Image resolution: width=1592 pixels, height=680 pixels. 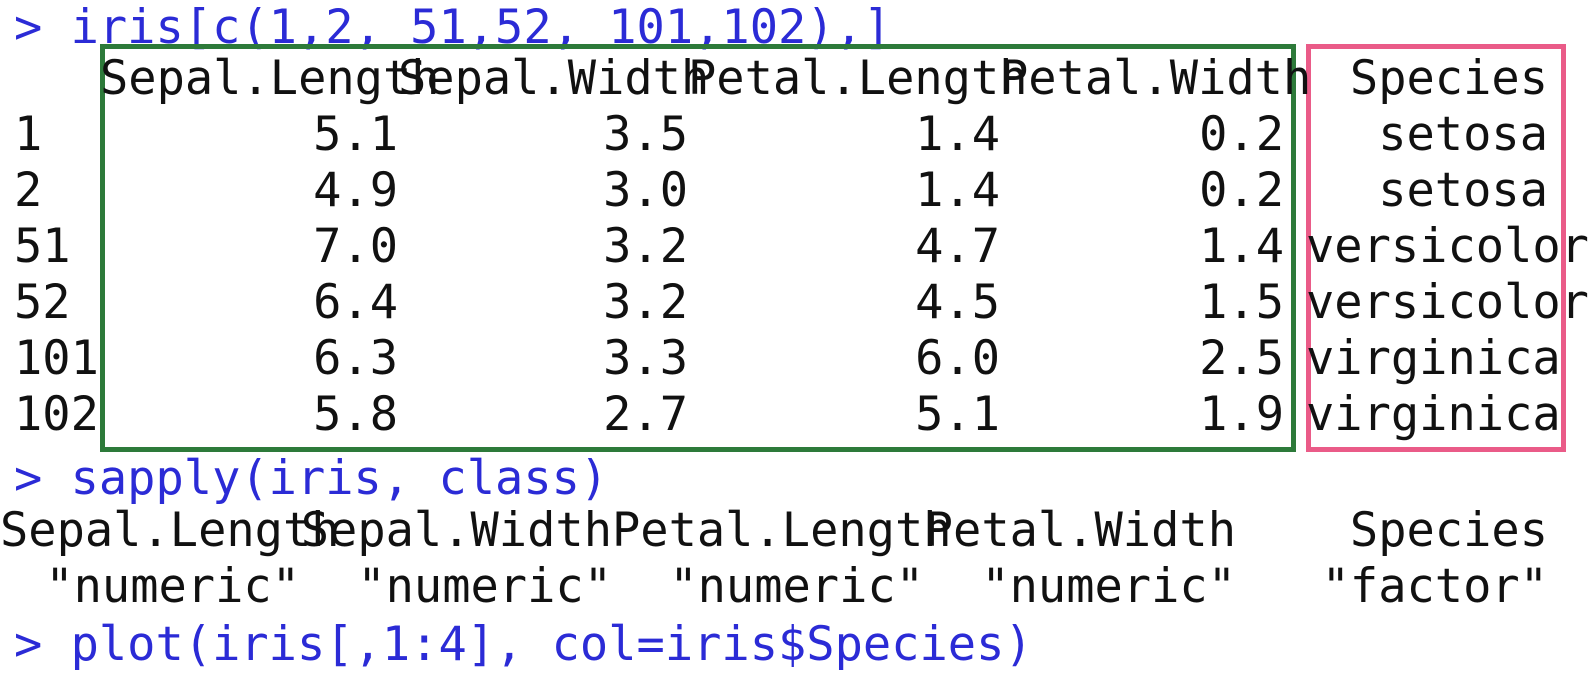 What do you see at coordinates (355, 302) in the screenshot?
I see `cell-sepal-length: 6.4` at bounding box center [355, 302].